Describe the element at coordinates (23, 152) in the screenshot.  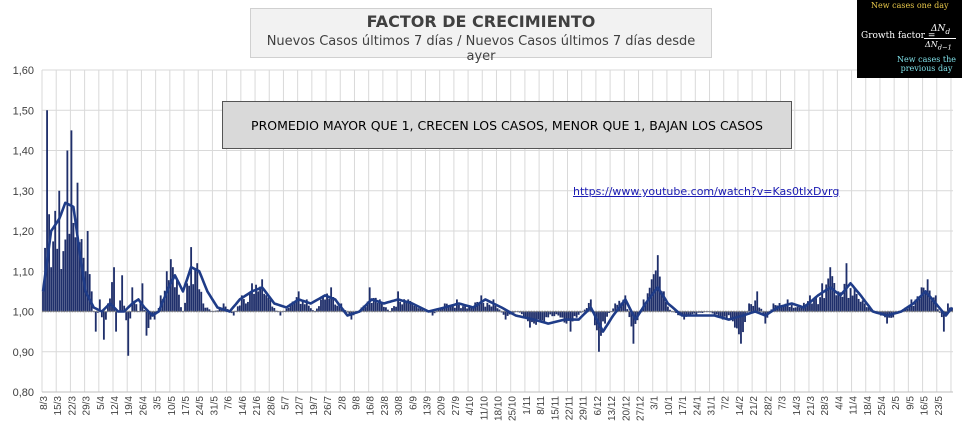
I see `y-tick-label: 1,40` at that location.